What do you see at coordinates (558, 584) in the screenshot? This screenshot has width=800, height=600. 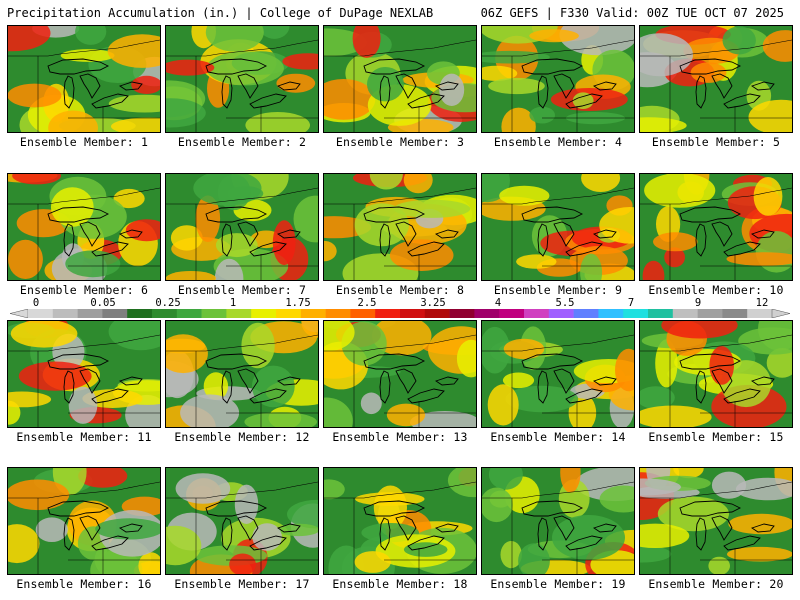 I see `member-caption: Ensemble Member: 19` at bounding box center [558, 584].